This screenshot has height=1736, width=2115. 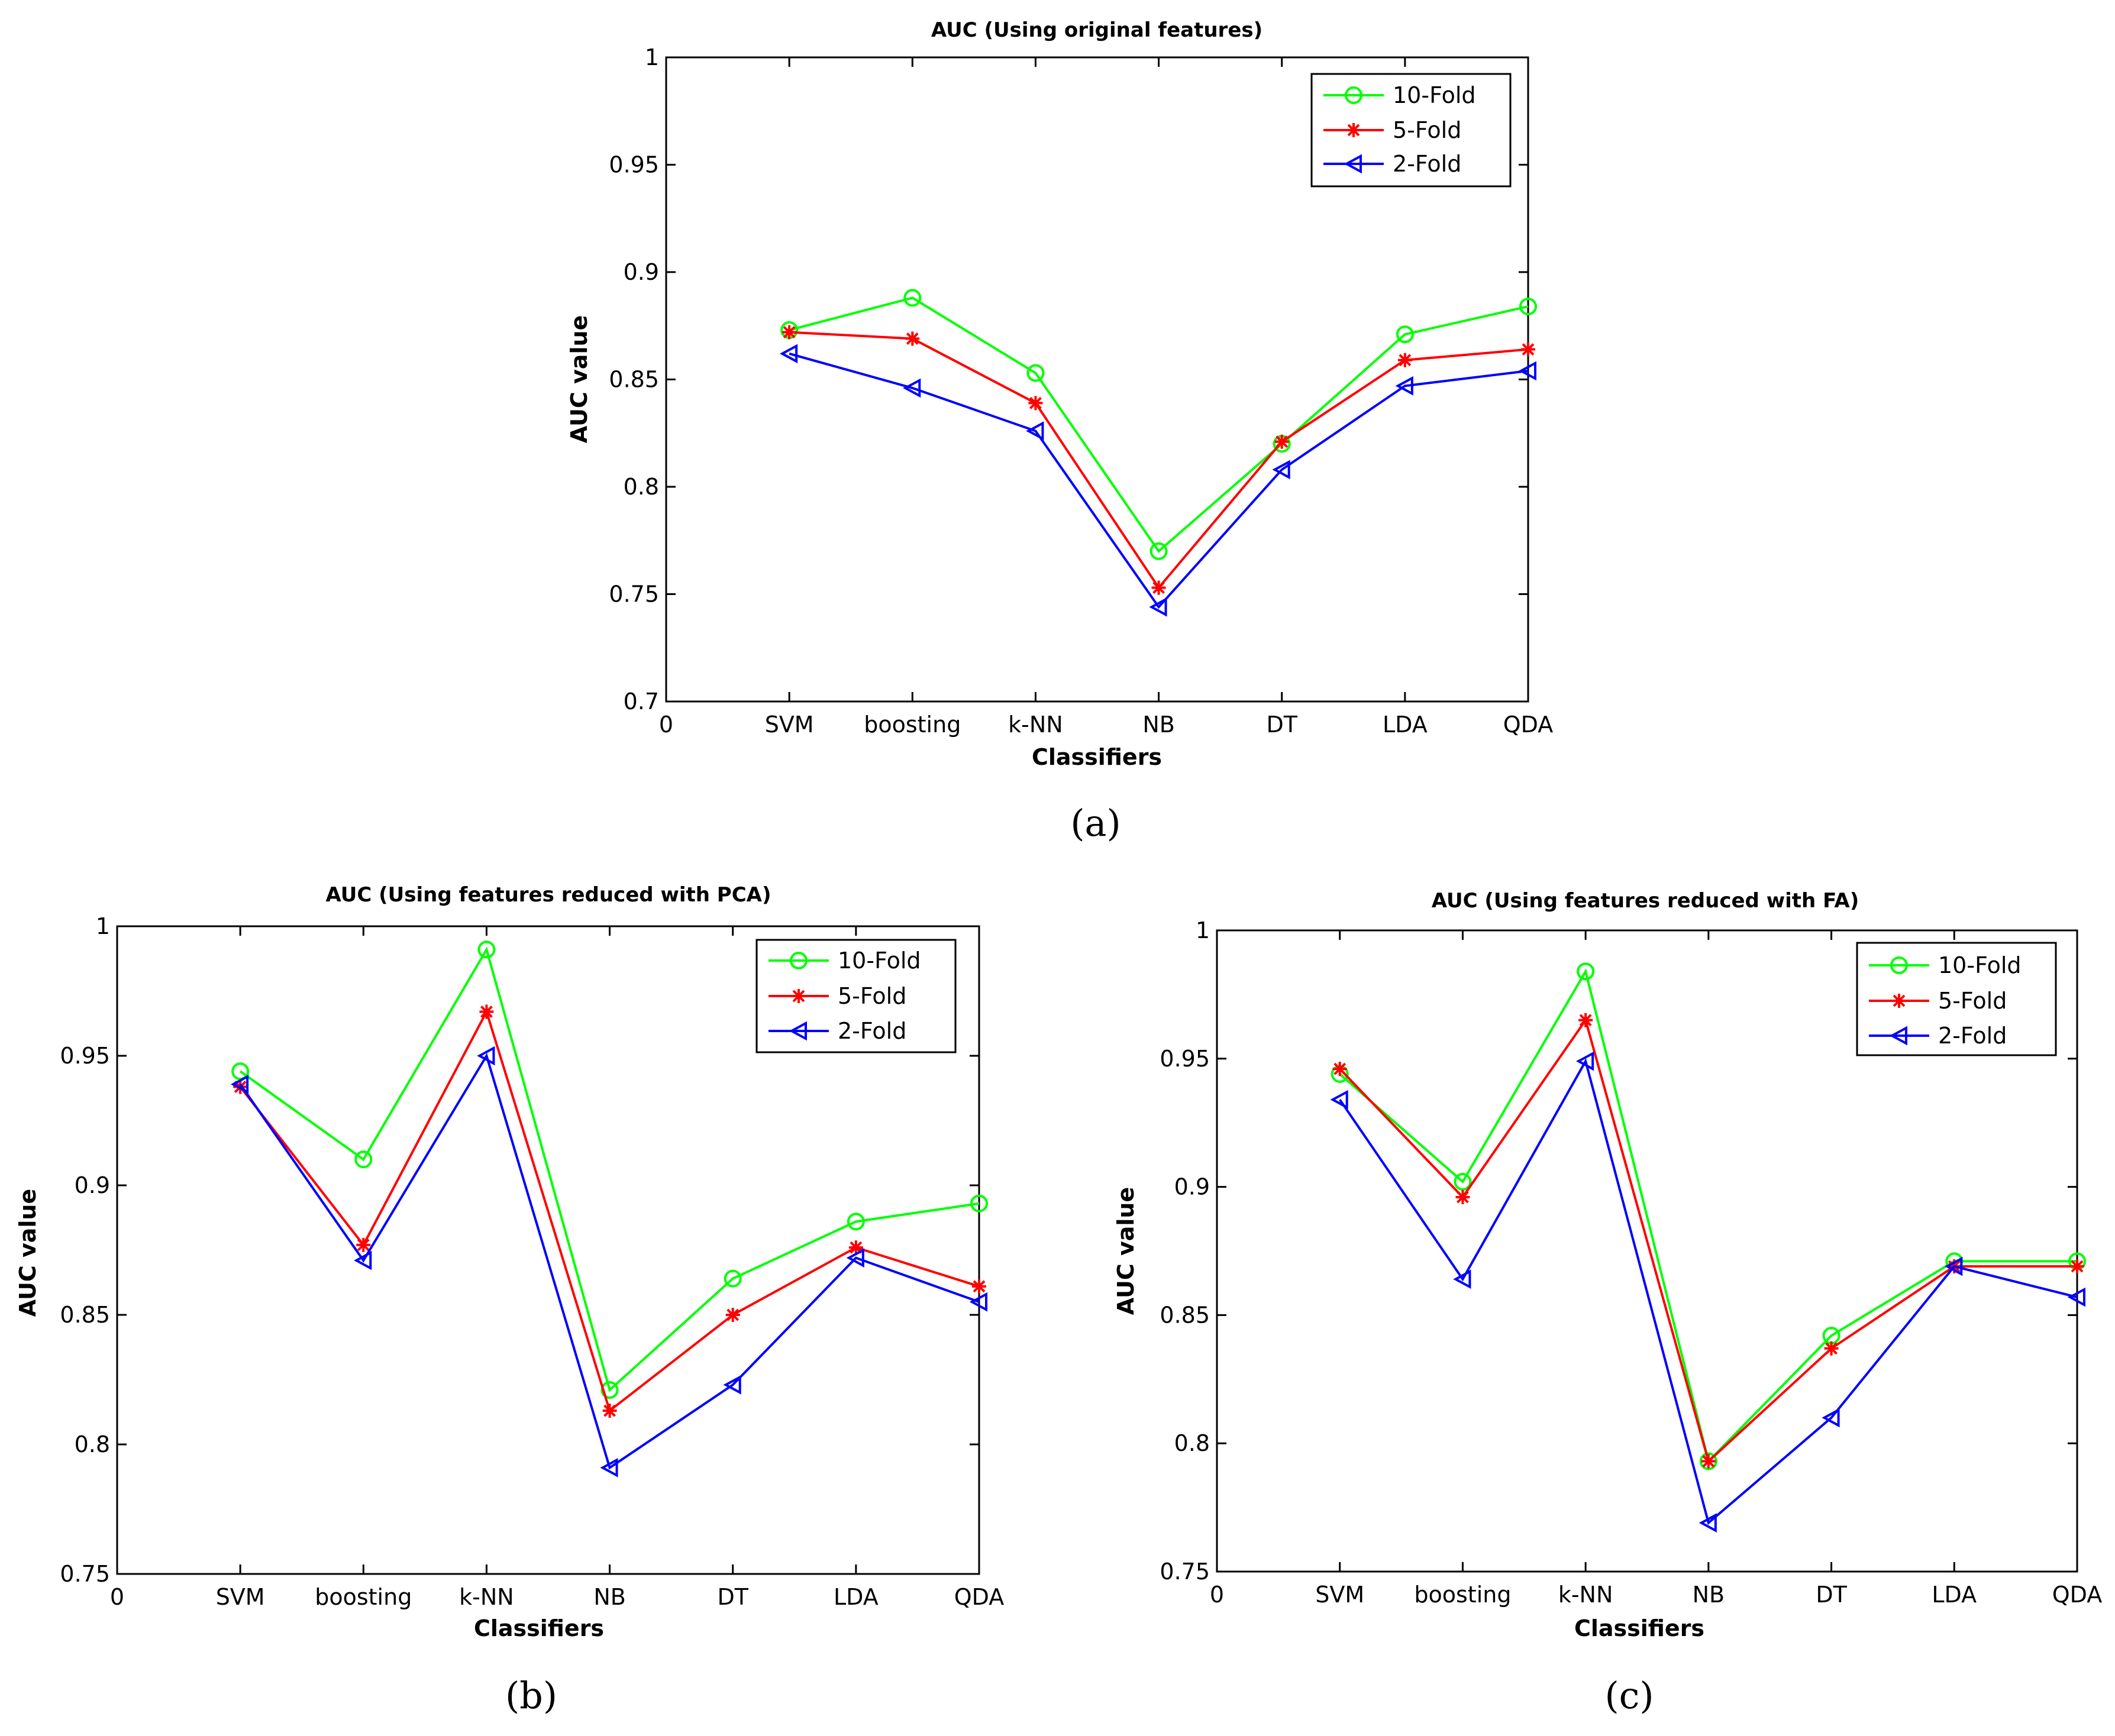 I want to click on series-10-fold, so click(x=610, y=1169).